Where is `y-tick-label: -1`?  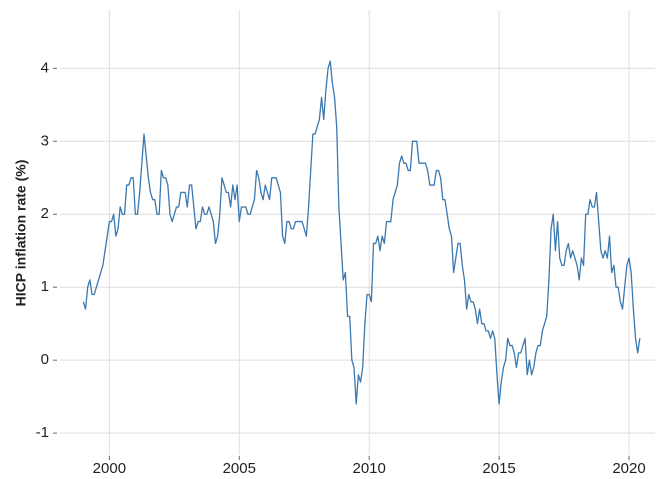 y-tick-label: -1 is located at coordinates (42, 432).